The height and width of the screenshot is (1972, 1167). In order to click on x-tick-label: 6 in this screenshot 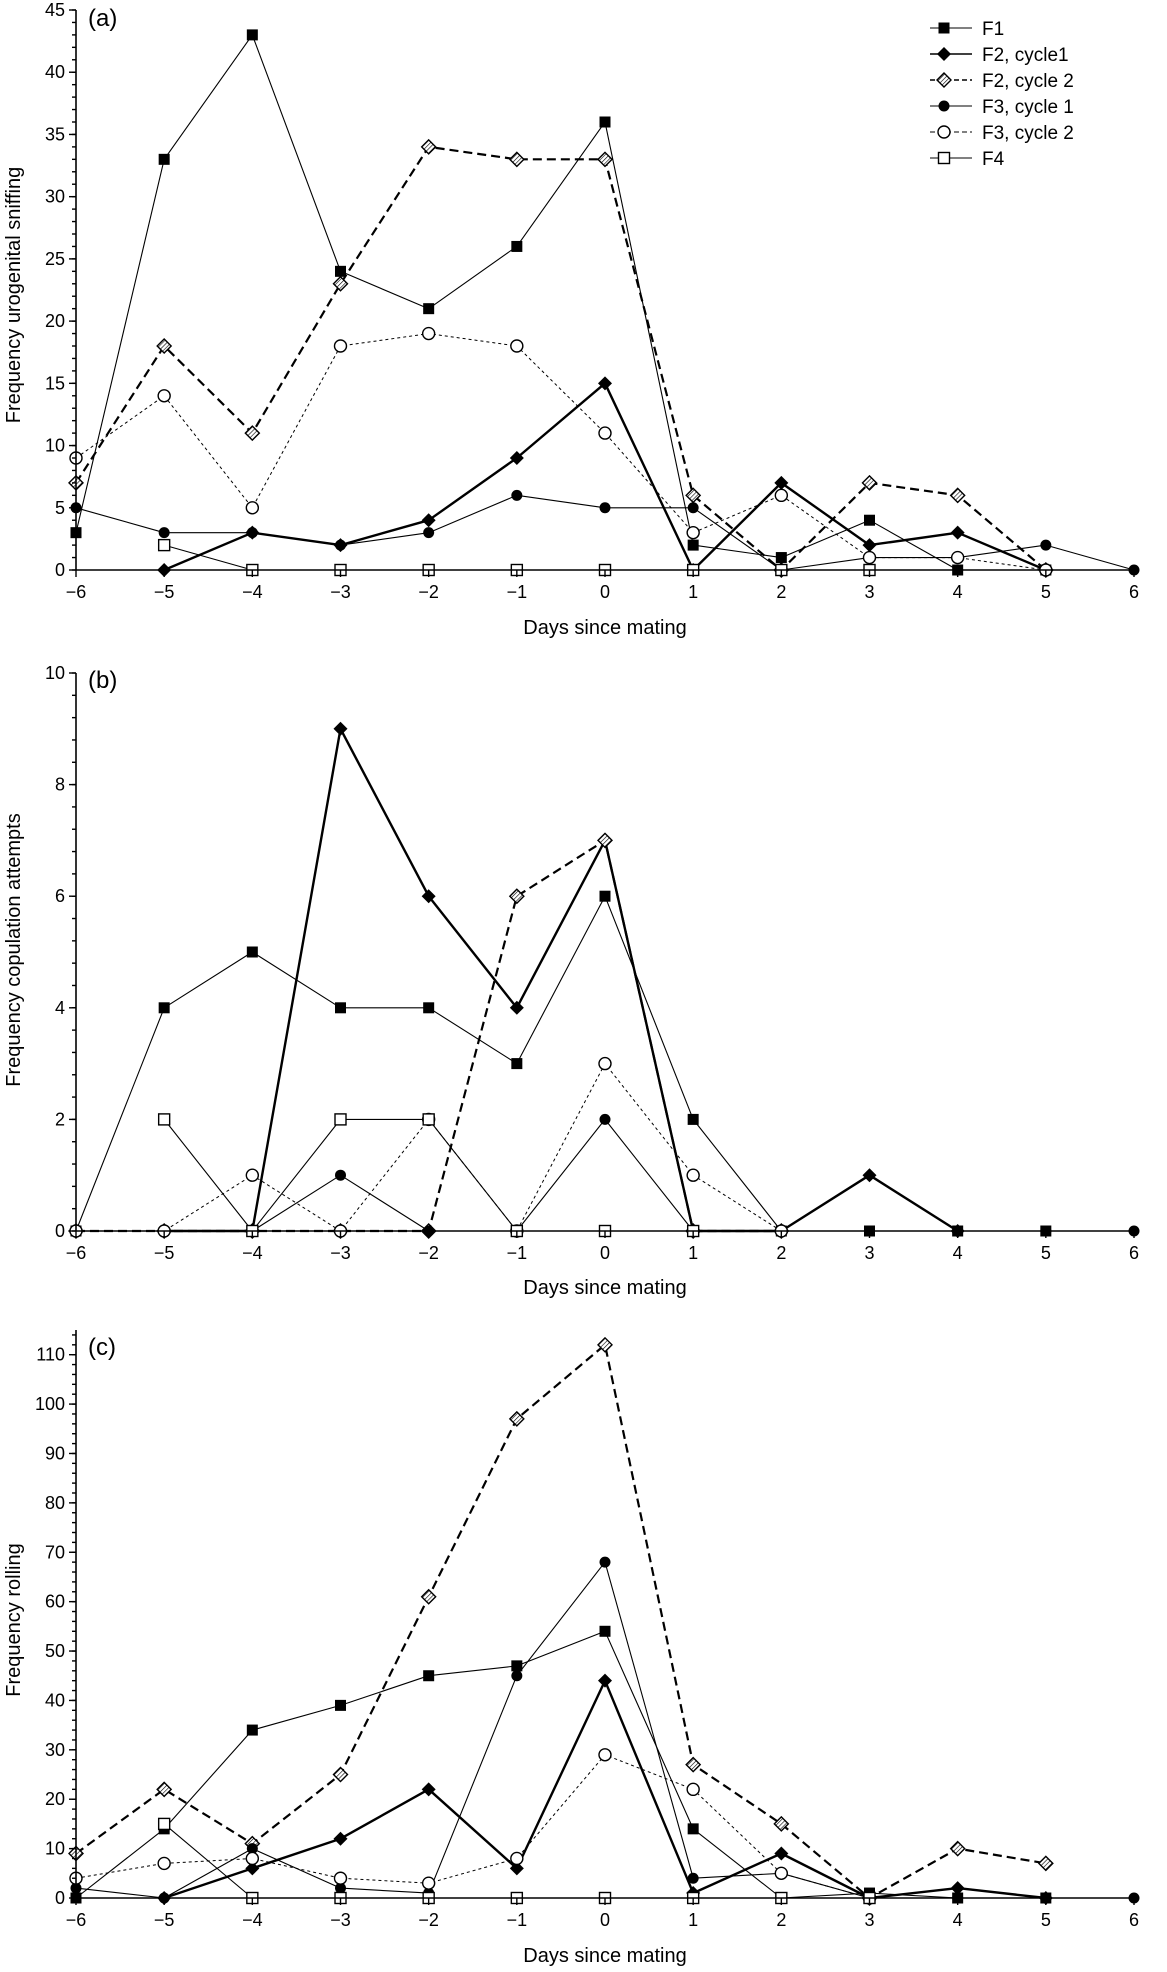, I will do `click(1134, 592)`.